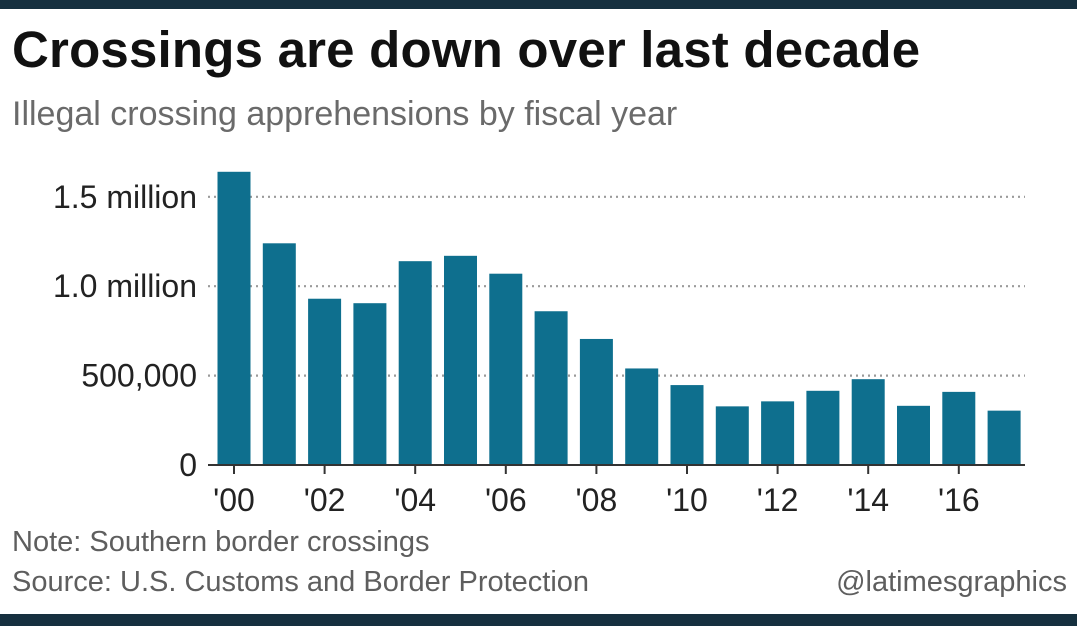 The height and width of the screenshot is (626, 1077). I want to click on bar-2012, so click(778, 433).